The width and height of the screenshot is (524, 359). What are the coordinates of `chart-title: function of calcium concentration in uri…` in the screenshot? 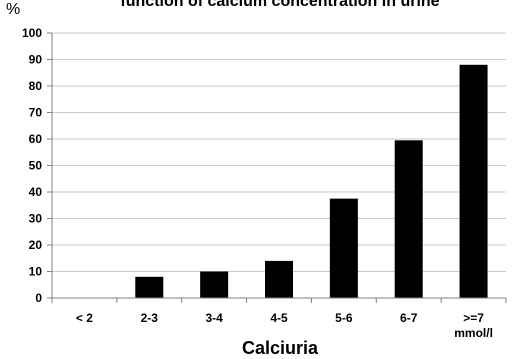 It's located at (279, 5).